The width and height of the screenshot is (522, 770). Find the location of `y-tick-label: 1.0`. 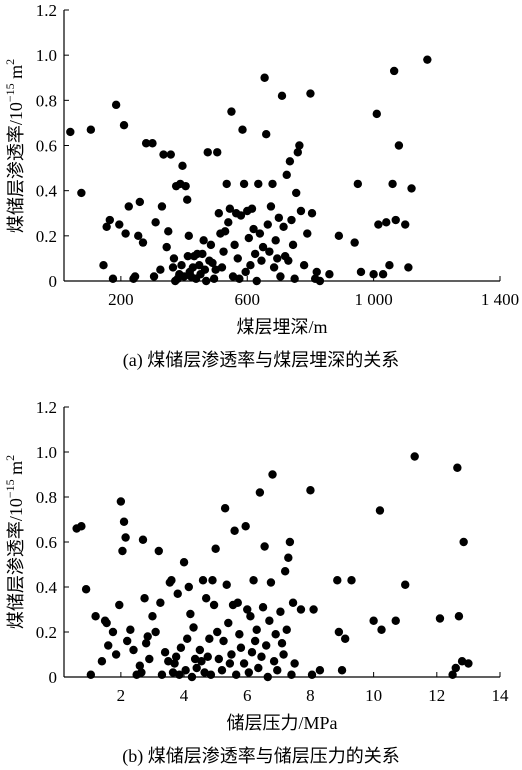

y-tick-label: 1.0 is located at coordinates (46, 452).